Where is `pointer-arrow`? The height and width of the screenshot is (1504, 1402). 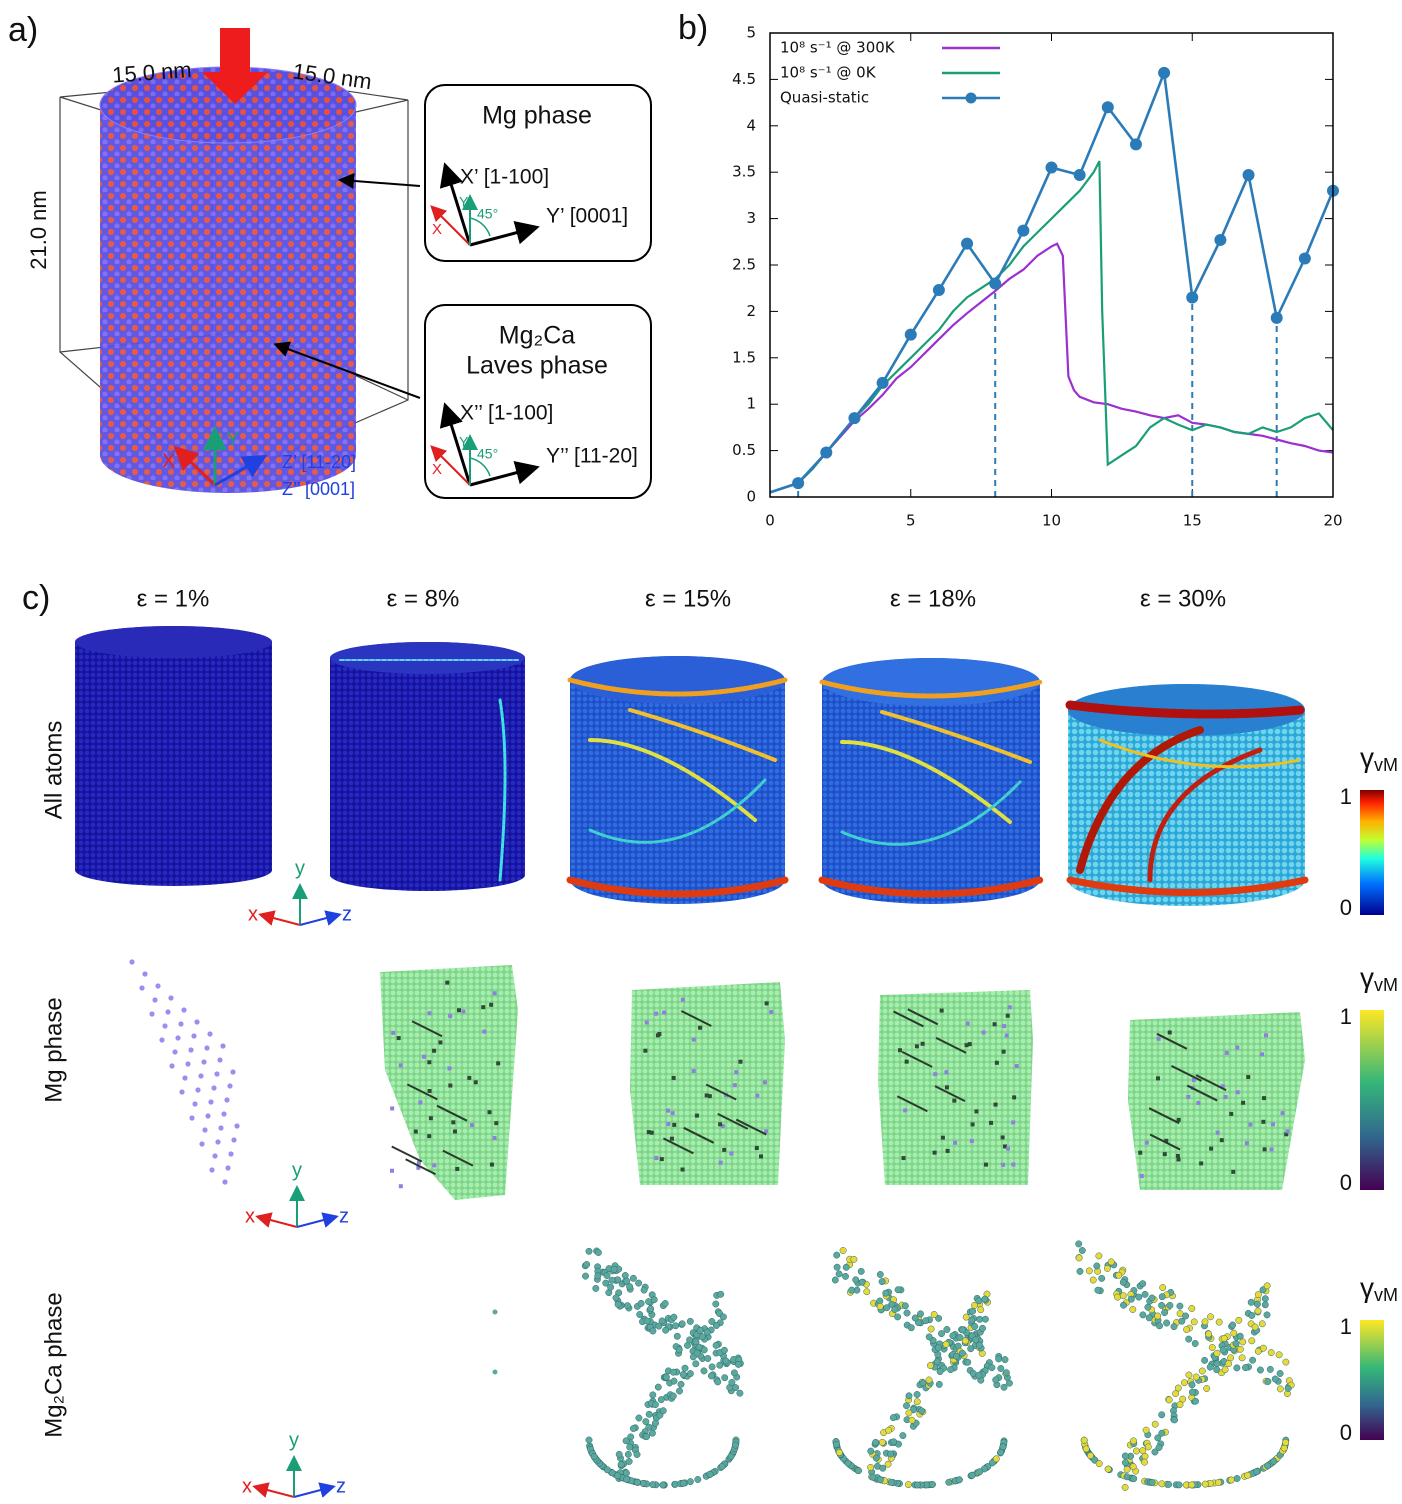 pointer-arrow is located at coordinates (379, 180).